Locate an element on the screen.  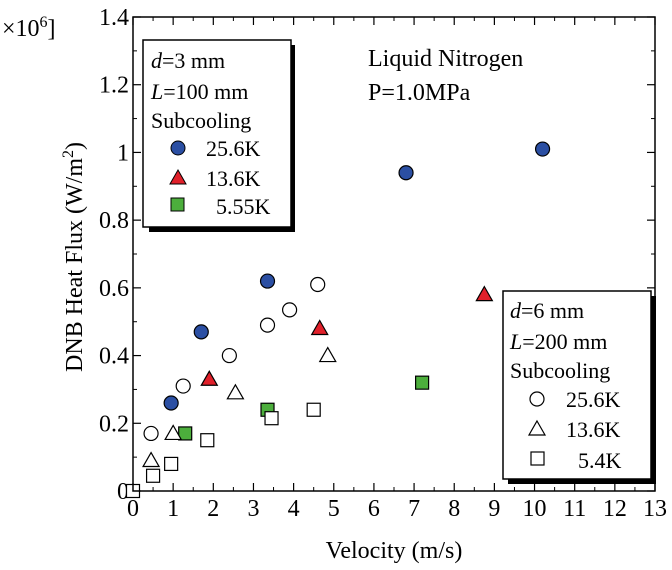
legend-top-left-length: L=100 mm is located at coordinates (199, 91).